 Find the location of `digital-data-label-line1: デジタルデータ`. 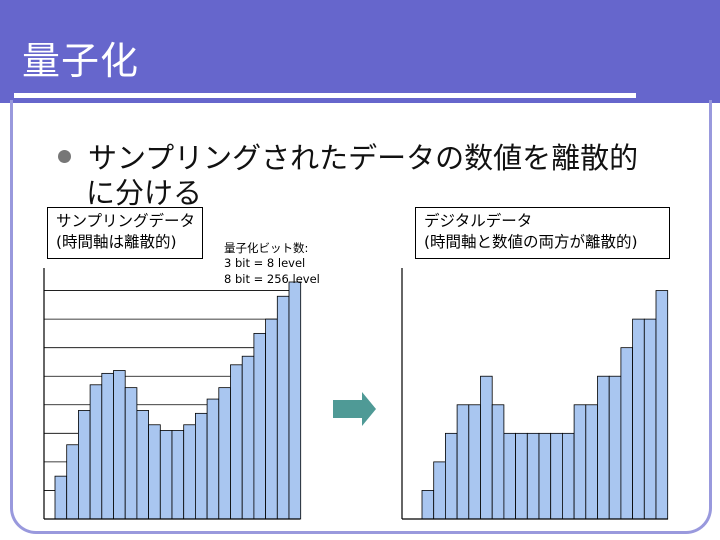

digital-data-label-line1: デジタルデータ is located at coordinates (478, 221).